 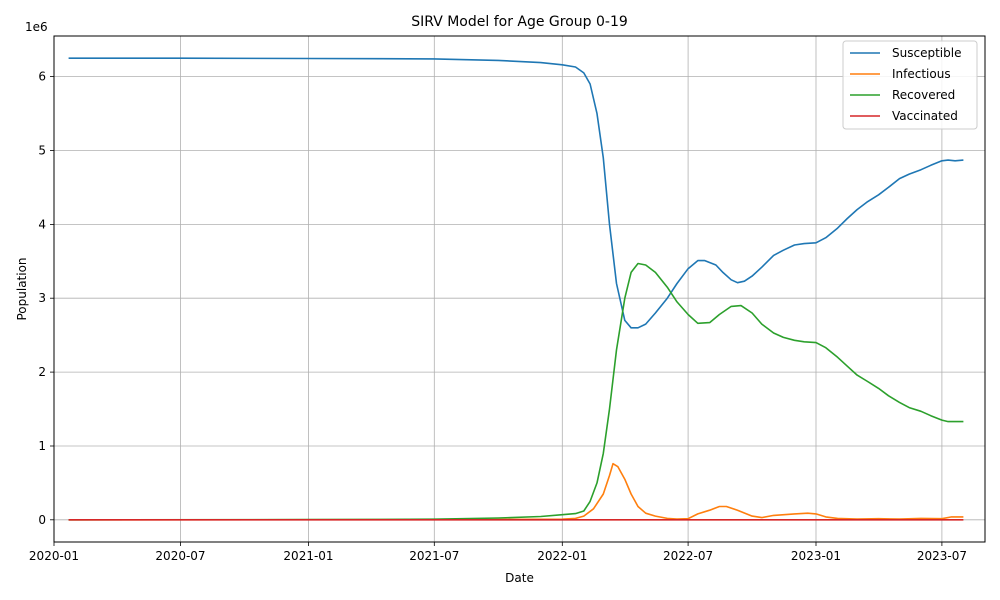 I want to click on x-tick-label: 2022-07, so click(x=688, y=556).